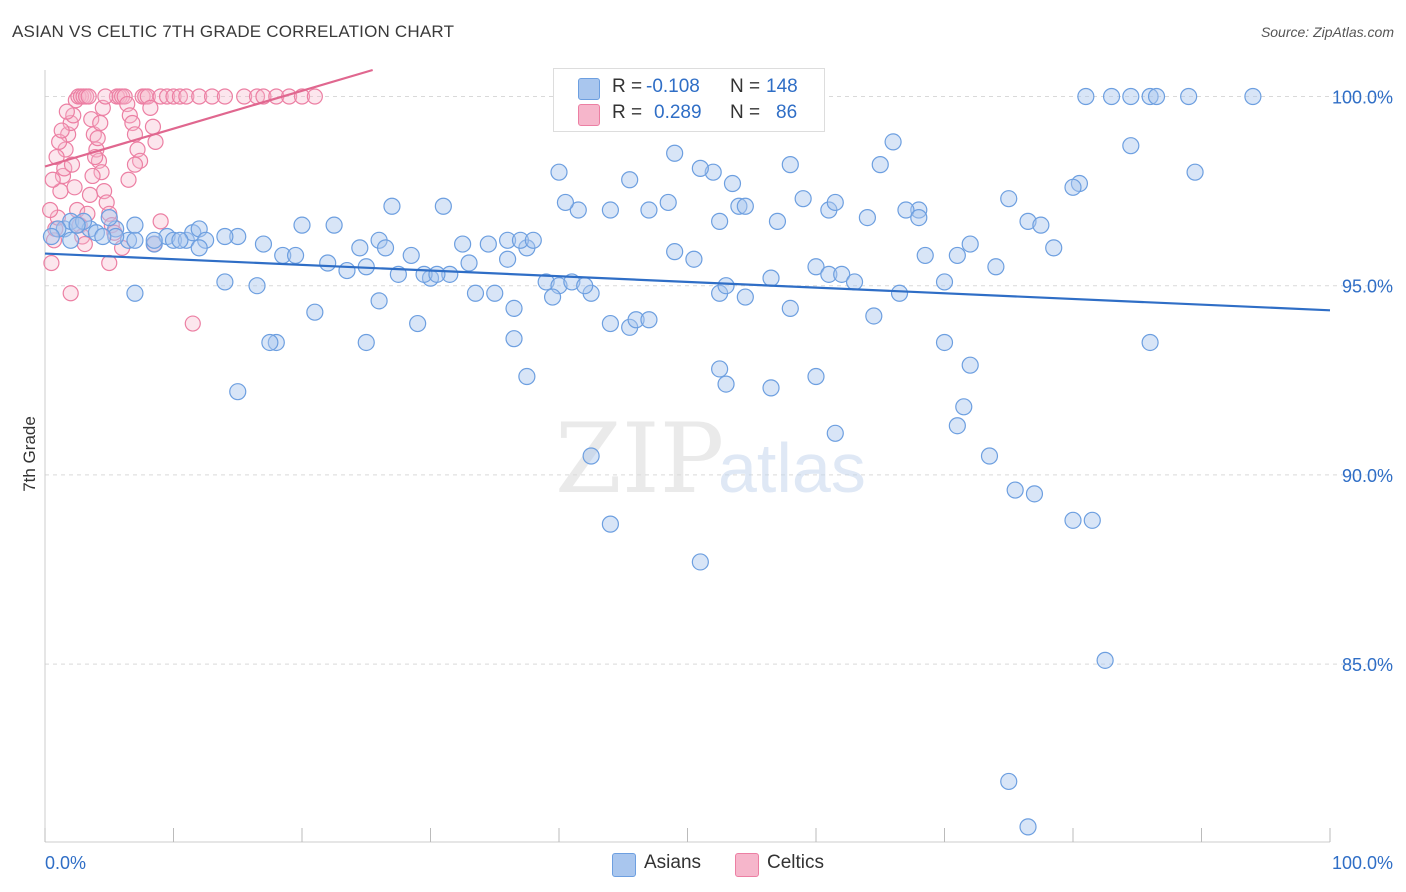 The width and height of the screenshot is (1406, 892). Describe the element at coordinates (589, 89) in the screenshot. I see `asians-swatch` at that location.